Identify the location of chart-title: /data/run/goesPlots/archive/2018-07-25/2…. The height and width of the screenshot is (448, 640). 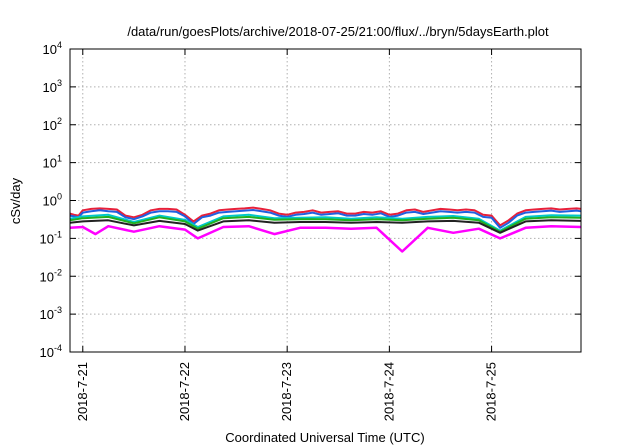
(338, 31).